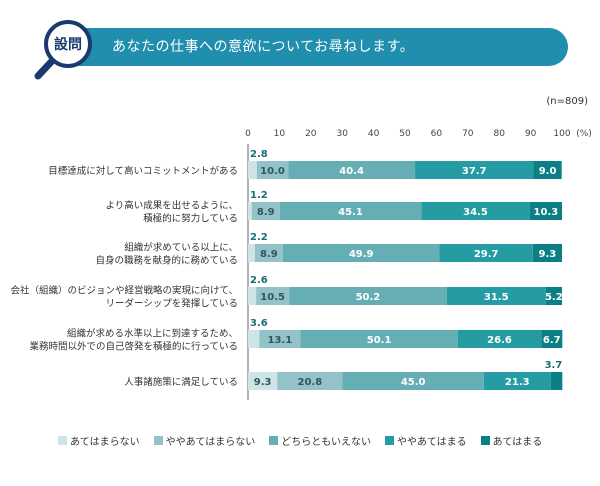 This screenshot has width=600, height=486. Describe the element at coordinates (554, 365) in the screenshot. I see `data-label: 3.7` at that location.